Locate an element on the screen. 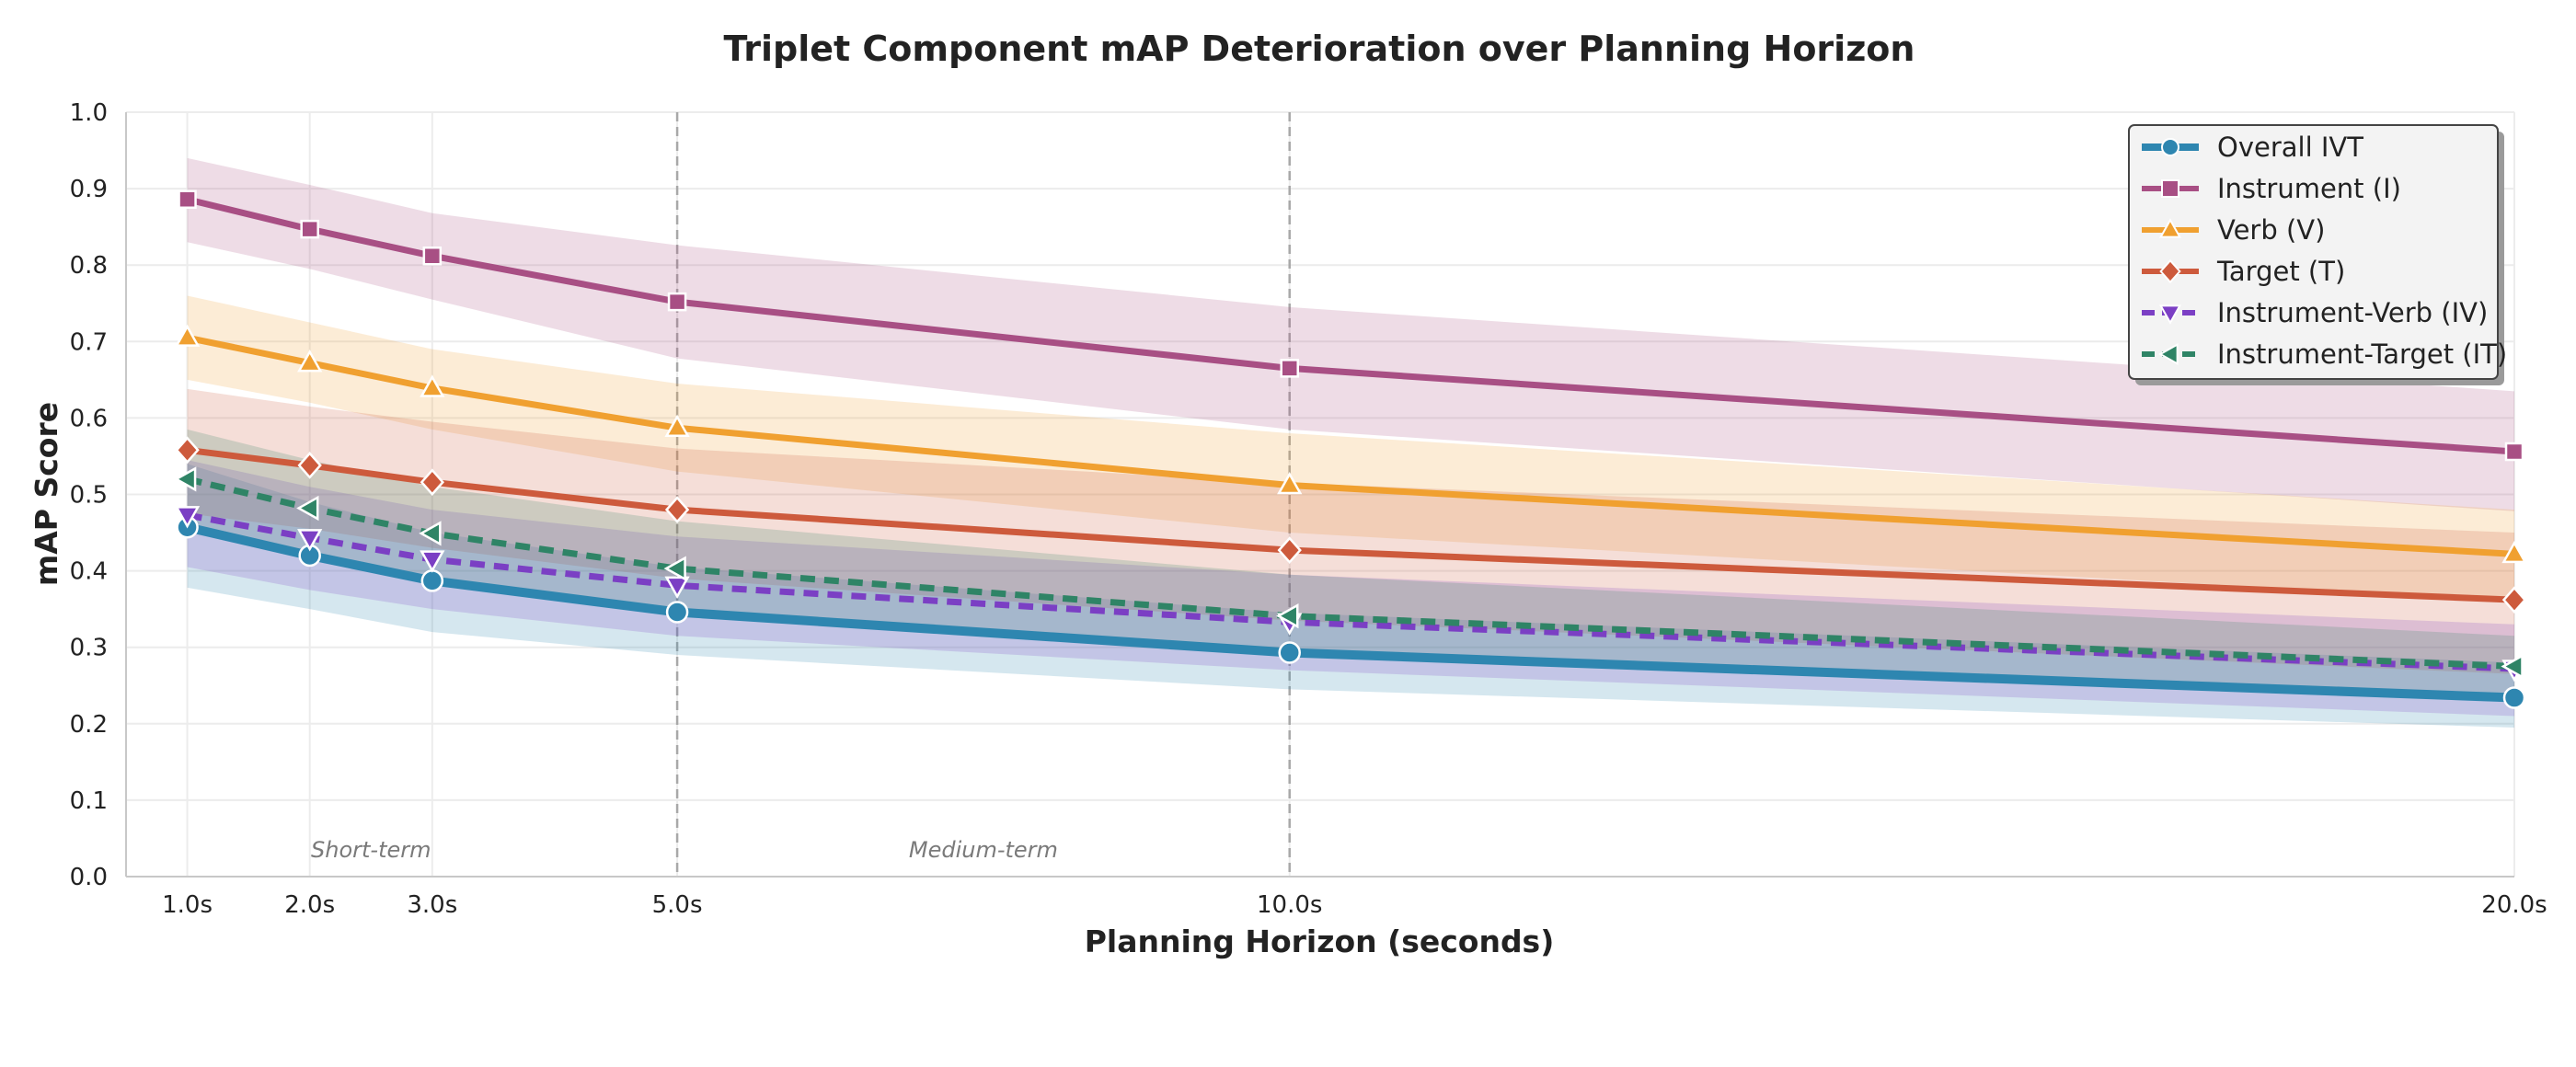  y-tick-label: 0.3 is located at coordinates (89, 648).